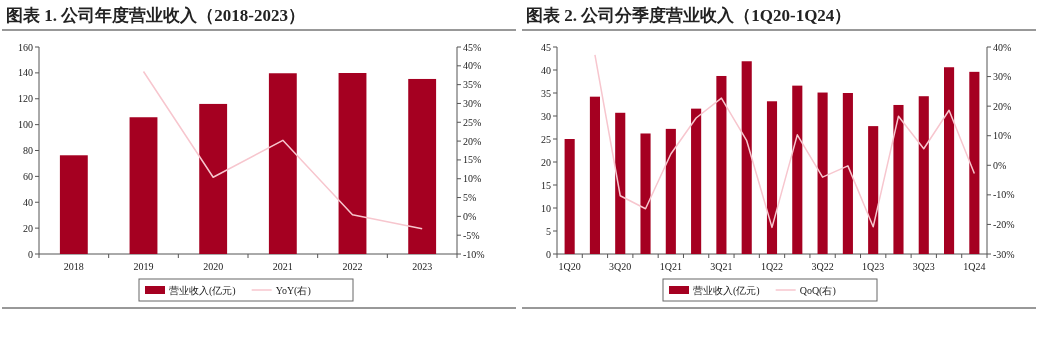 This screenshot has width=1040, height=337. I want to click on x-tick-label: 3Q22, so click(822, 266).